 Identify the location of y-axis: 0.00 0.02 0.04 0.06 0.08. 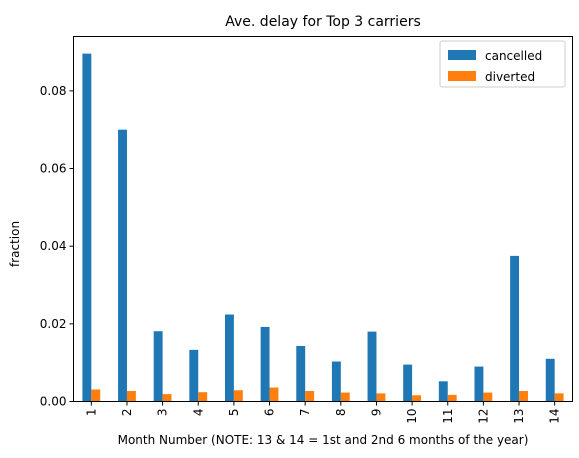
(57, 246).